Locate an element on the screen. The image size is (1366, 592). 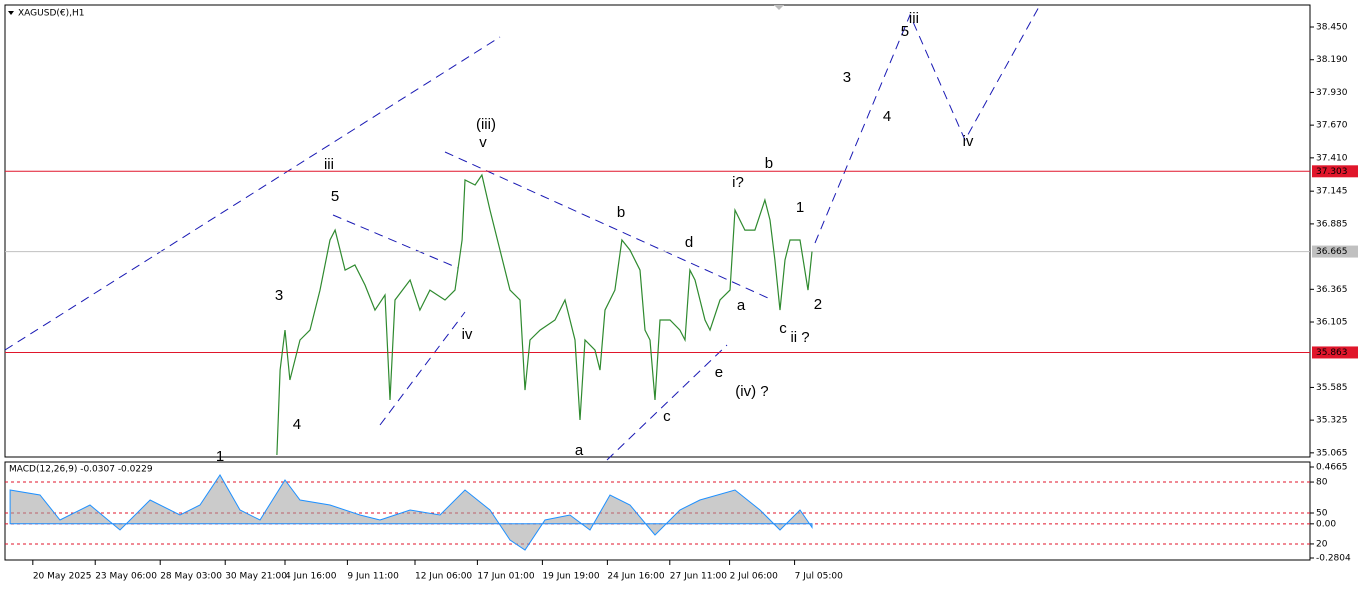
wave-label: 2 is located at coordinates (818, 304).